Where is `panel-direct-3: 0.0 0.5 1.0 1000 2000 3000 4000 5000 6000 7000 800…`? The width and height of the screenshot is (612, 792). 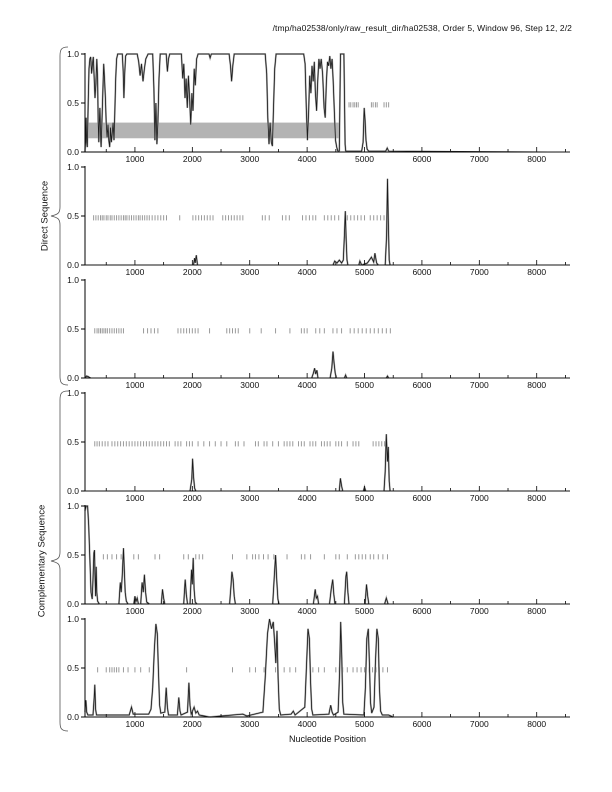
panel-direct-3: 0.0 0.5 1.0 1000 2000 3000 4000 5000 6000 7000 800… is located at coordinates (318, 332).